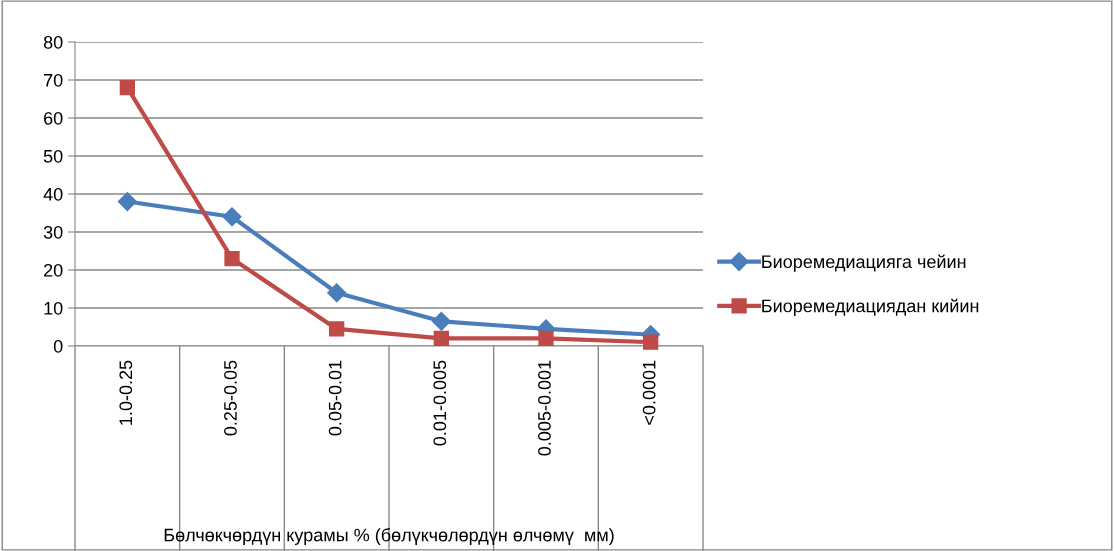 The height and width of the screenshot is (551, 1114). What do you see at coordinates (53, 232) in the screenshot?
I see `y-tick-label: 30` at bounding box center [53, 232].